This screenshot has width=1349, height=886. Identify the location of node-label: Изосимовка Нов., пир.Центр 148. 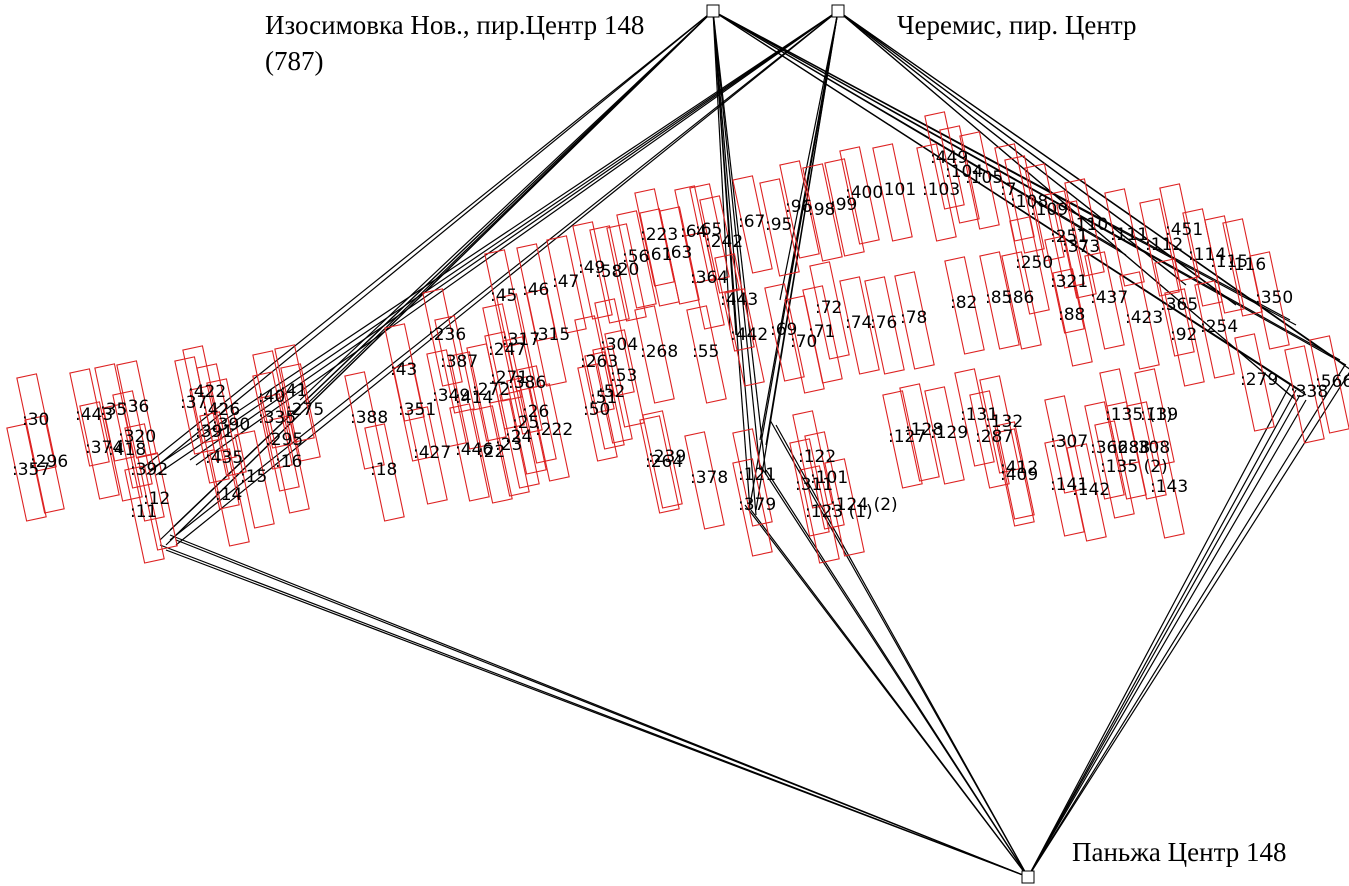
(454, 25).